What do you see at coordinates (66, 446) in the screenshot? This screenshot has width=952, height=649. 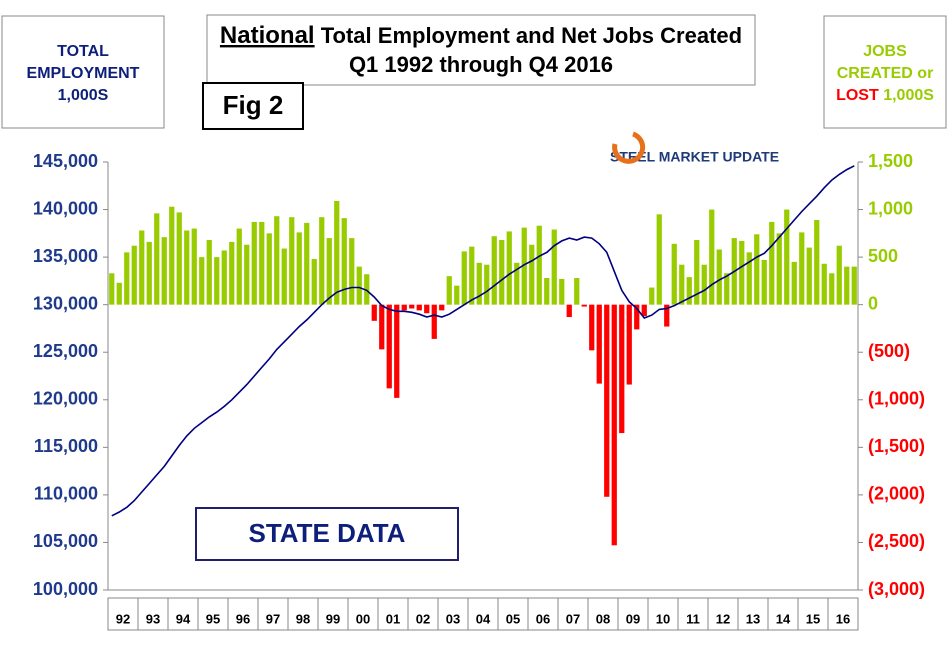 I see `y-tick-label: 115,000` at bounding box center [66, 446].